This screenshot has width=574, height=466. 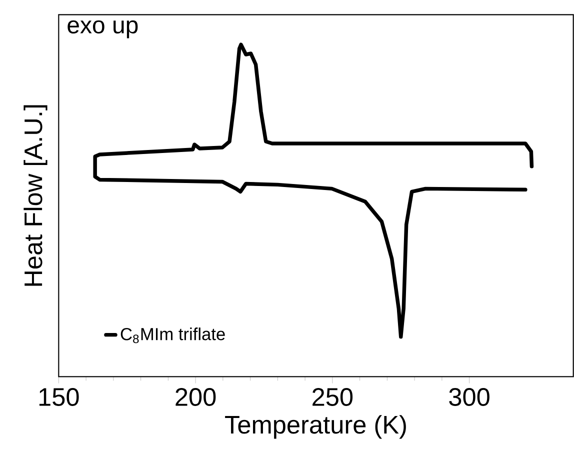 What do you see at coordinates (469, 397) in the screenshot?
I see `x-tick-label: 300` at bounding box center [469, 397].